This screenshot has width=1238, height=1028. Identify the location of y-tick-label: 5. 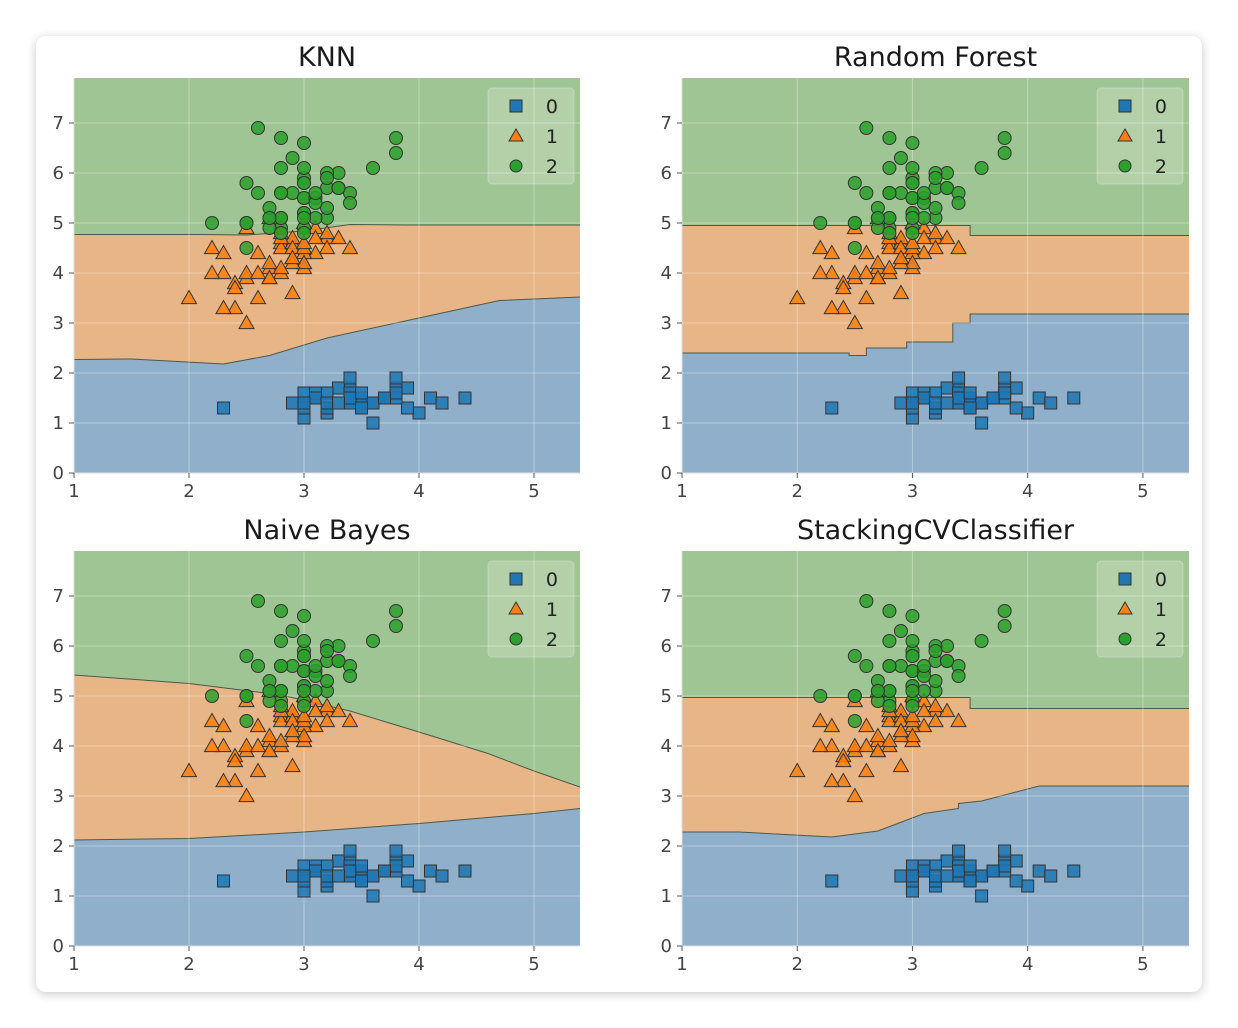
(666, 223).